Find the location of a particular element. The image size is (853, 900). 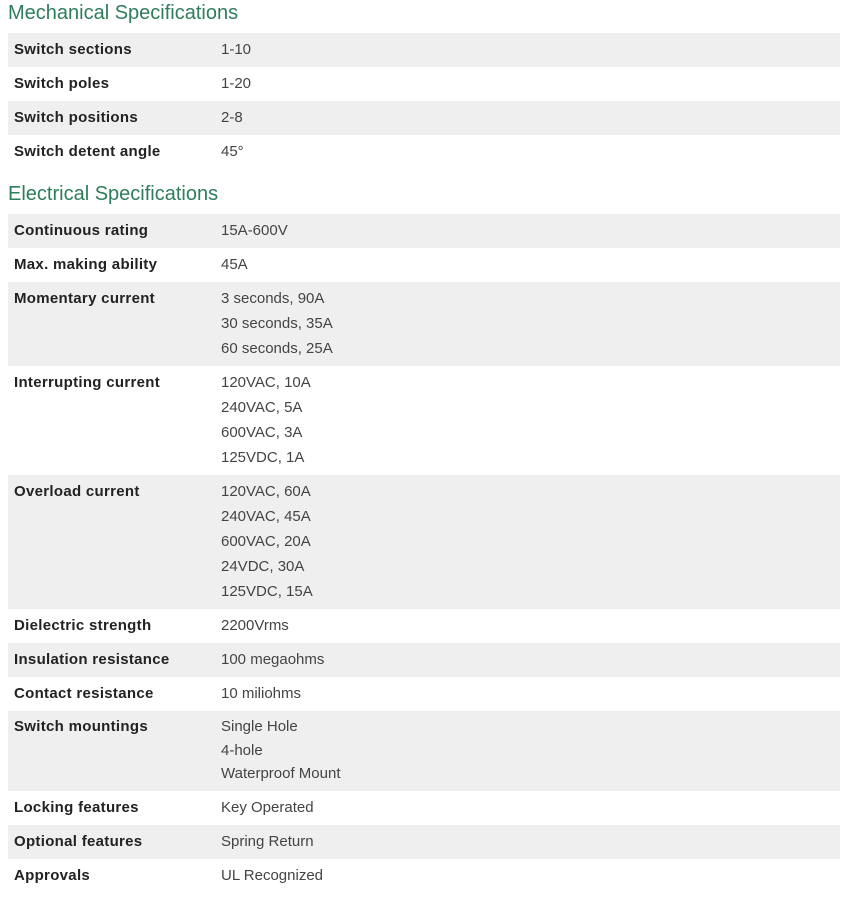

spec-value: 100 megaohms is located at coordinates (530, 660).